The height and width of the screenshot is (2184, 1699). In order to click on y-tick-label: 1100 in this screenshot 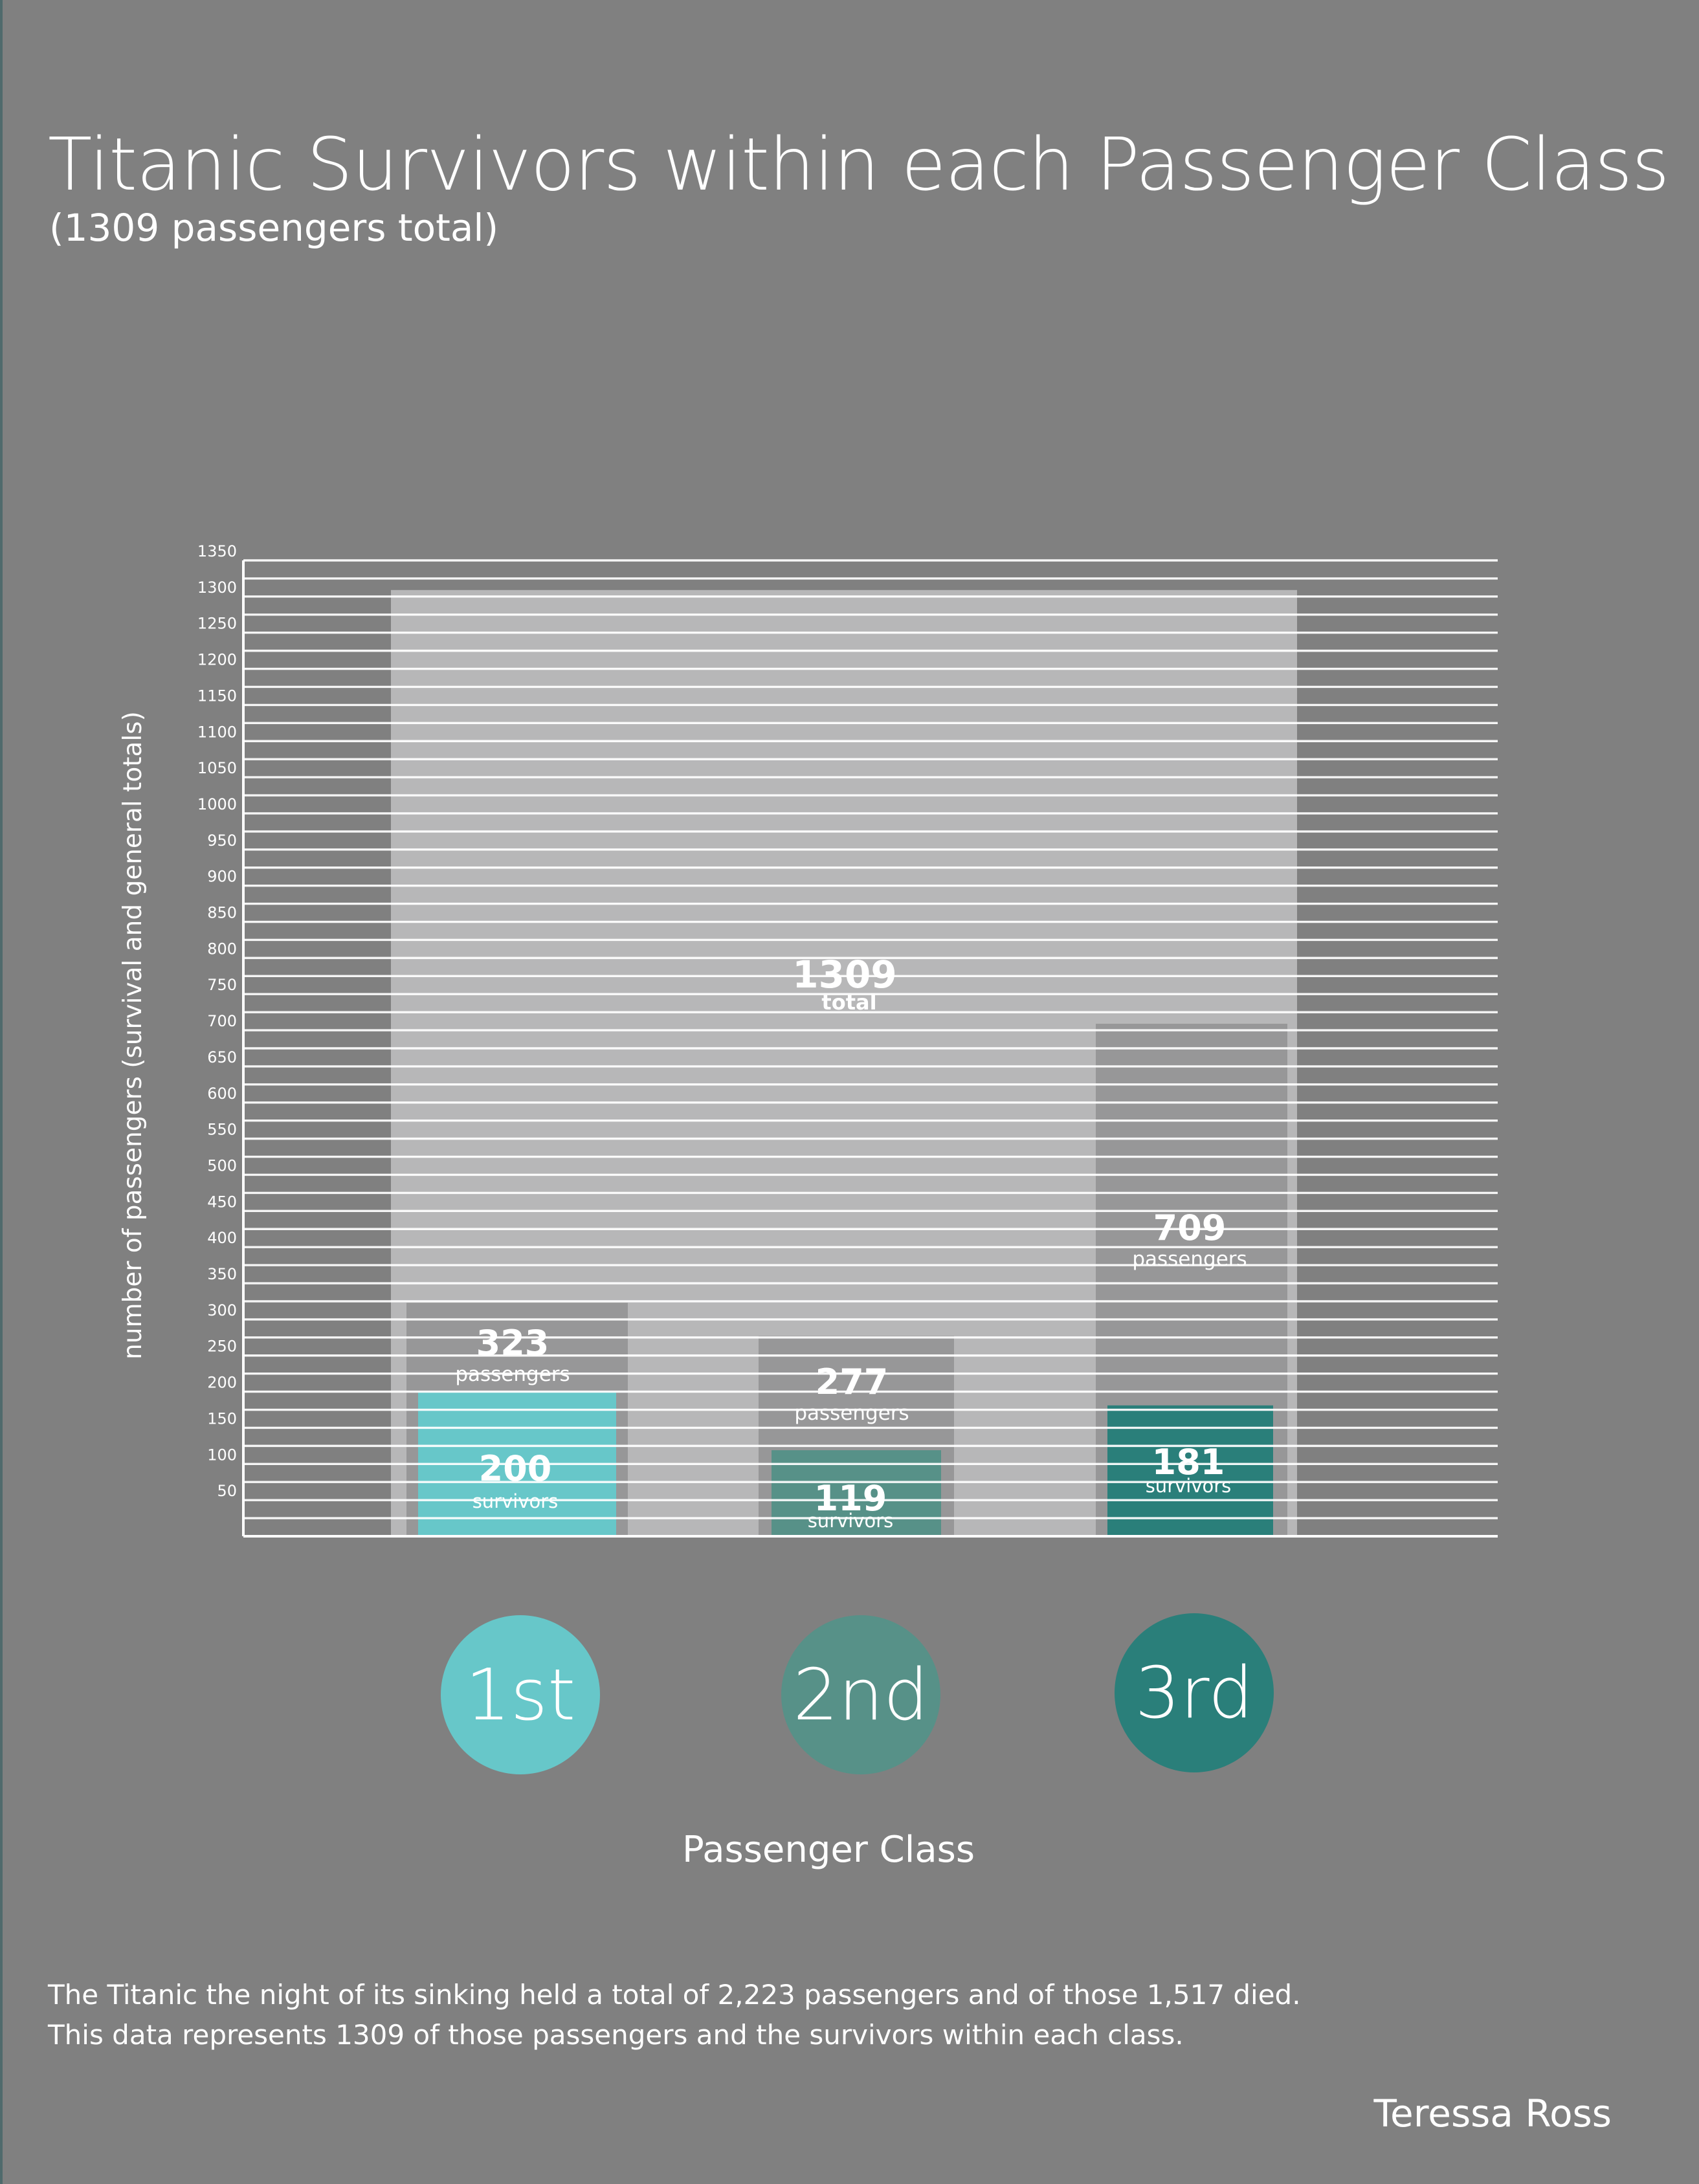, I will do `click(217, 732)`.